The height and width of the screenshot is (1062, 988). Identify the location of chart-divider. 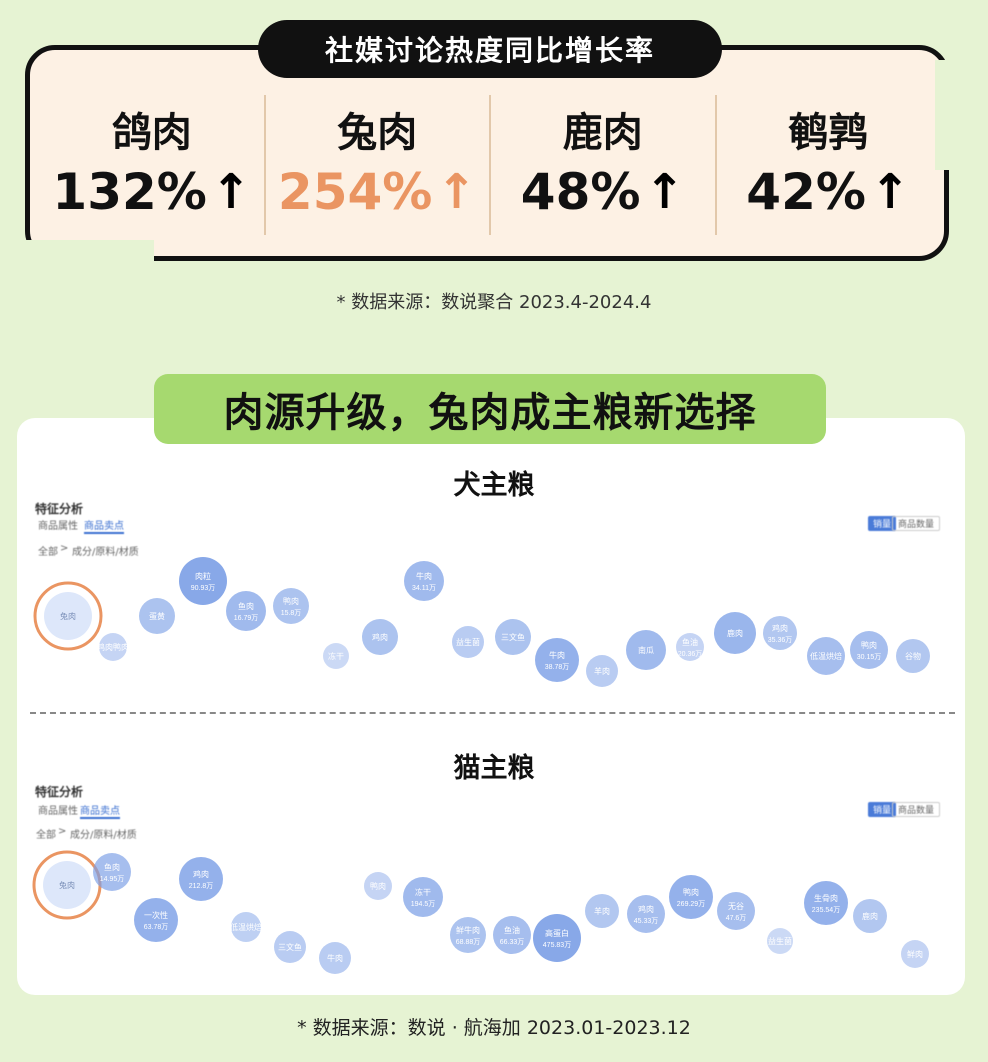
(492, 713).